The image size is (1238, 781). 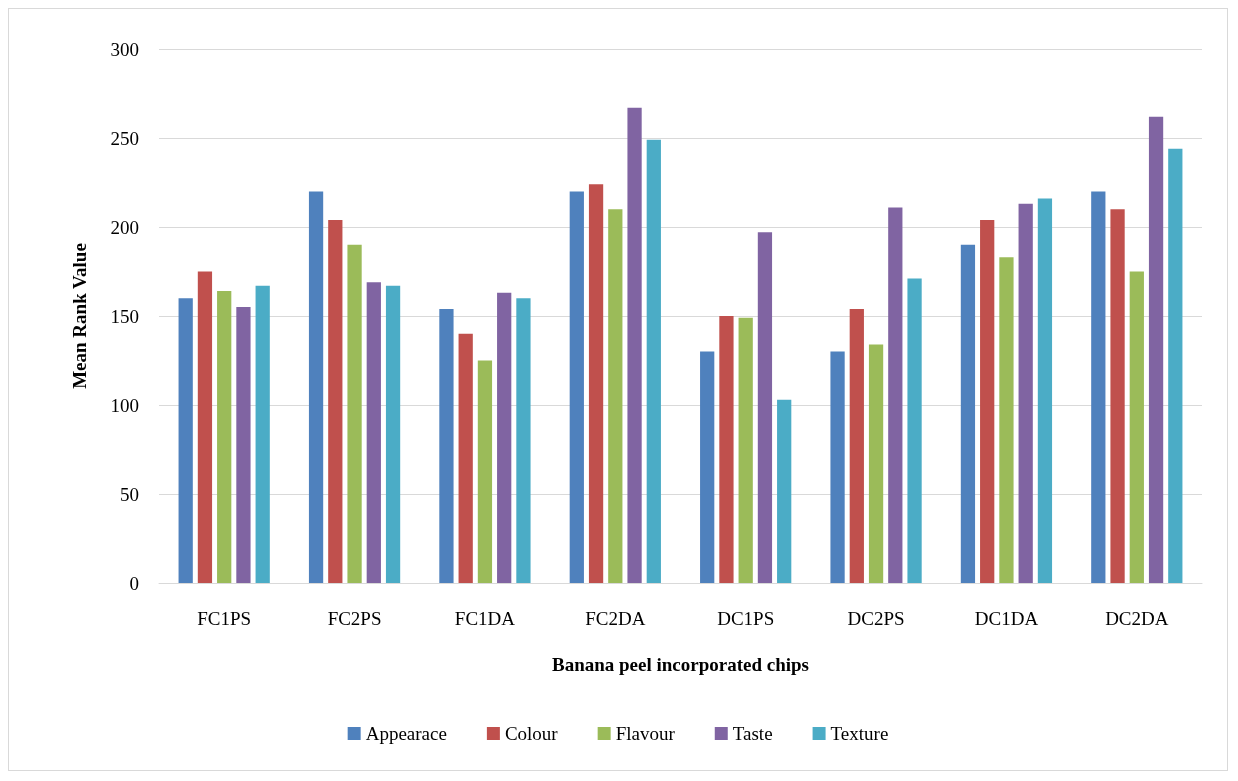 What do you see at coordinates (1006, 618) in the screenshot?
I see `x-tick-label: DC1DA` at bounding box center [1006, 618].